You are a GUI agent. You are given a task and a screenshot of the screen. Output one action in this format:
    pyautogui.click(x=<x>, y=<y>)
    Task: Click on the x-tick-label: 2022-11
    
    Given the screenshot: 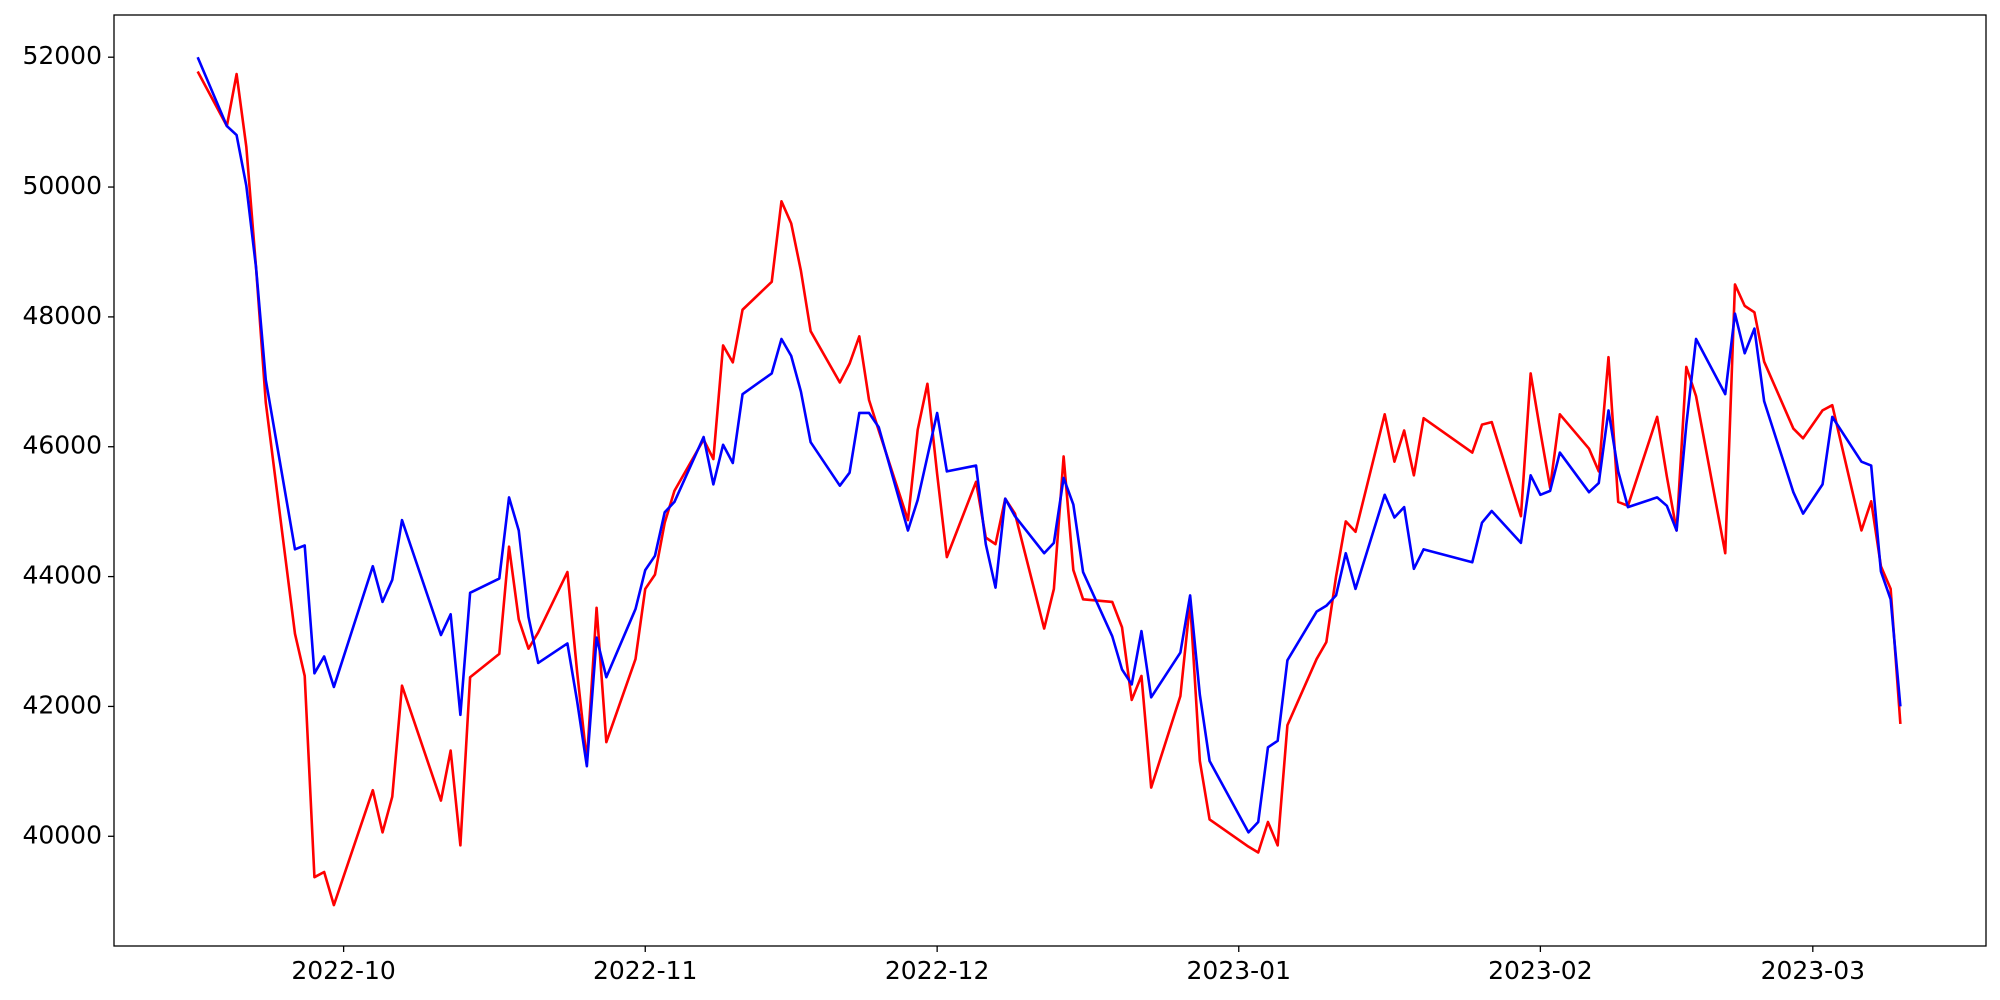 What is the action you would take?
    pyautogui.click(x=645, y=970)
    